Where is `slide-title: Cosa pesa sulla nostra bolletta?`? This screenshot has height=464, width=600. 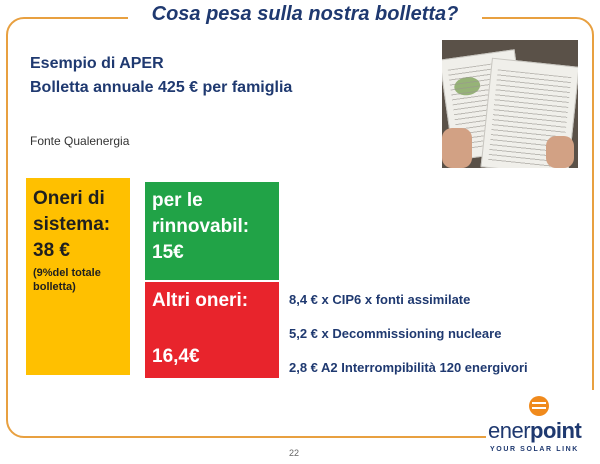 slide-title: Cosa pesa sulla nostra bolletta? is located at coordinates (305, 14).